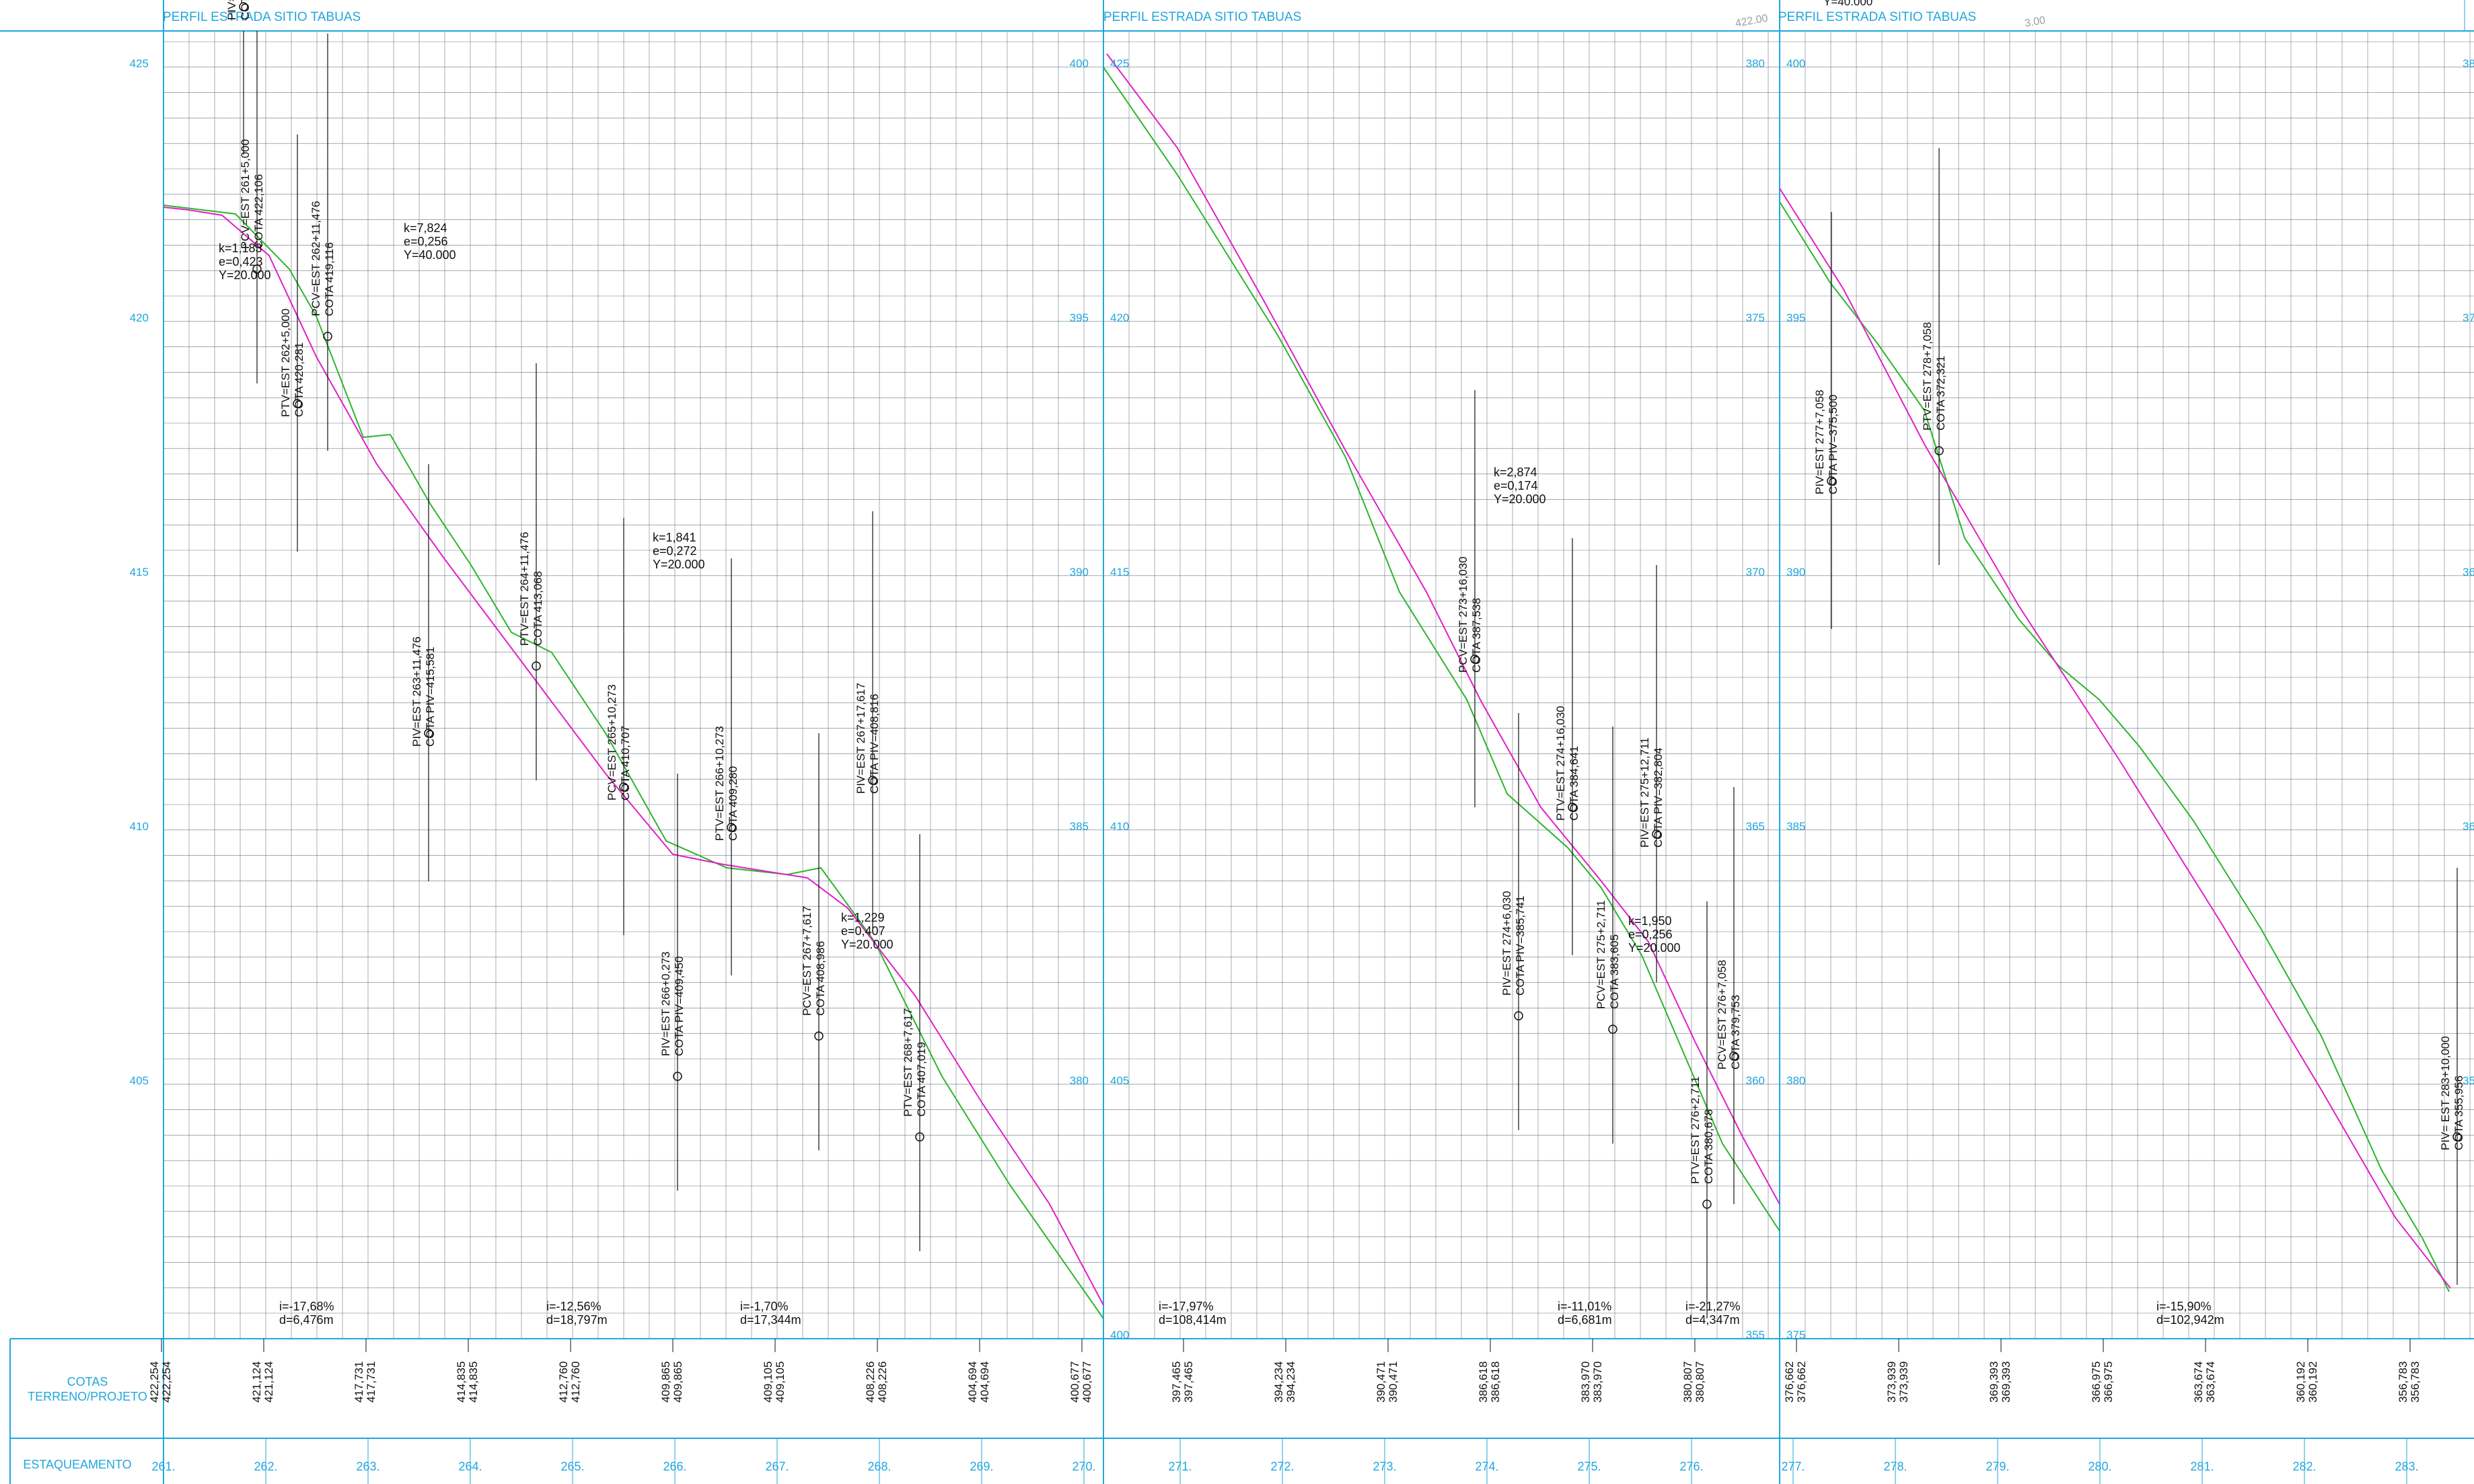 This screenshot has width=2474, height=1484. Describe the element at coordinates (2190, 1320) in the screenshot. I see `grade-info: d=102,942m` at that location.